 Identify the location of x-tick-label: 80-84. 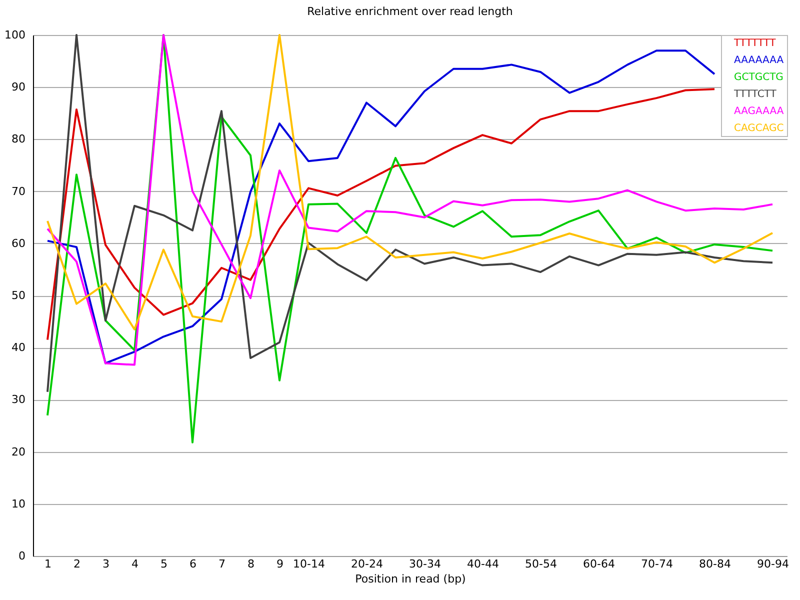
(715, 564).